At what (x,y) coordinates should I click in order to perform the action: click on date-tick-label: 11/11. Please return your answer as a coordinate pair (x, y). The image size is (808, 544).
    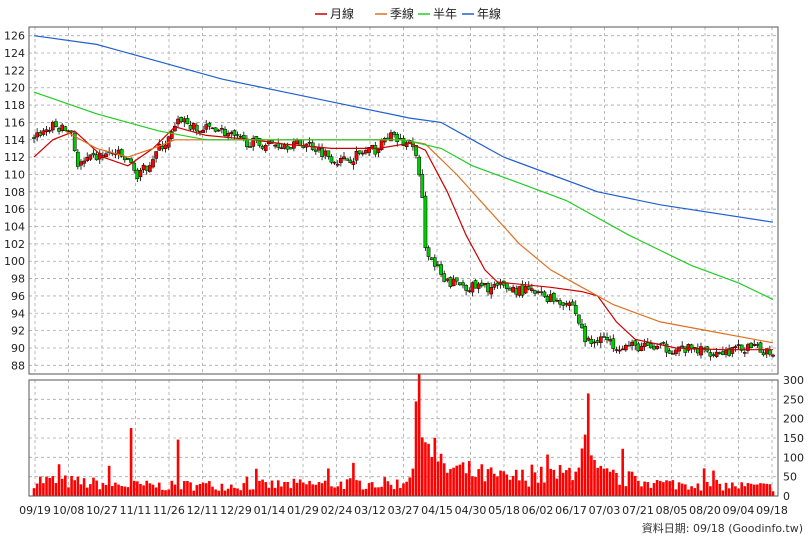
    Looking at the image, I should click on (136, 510).